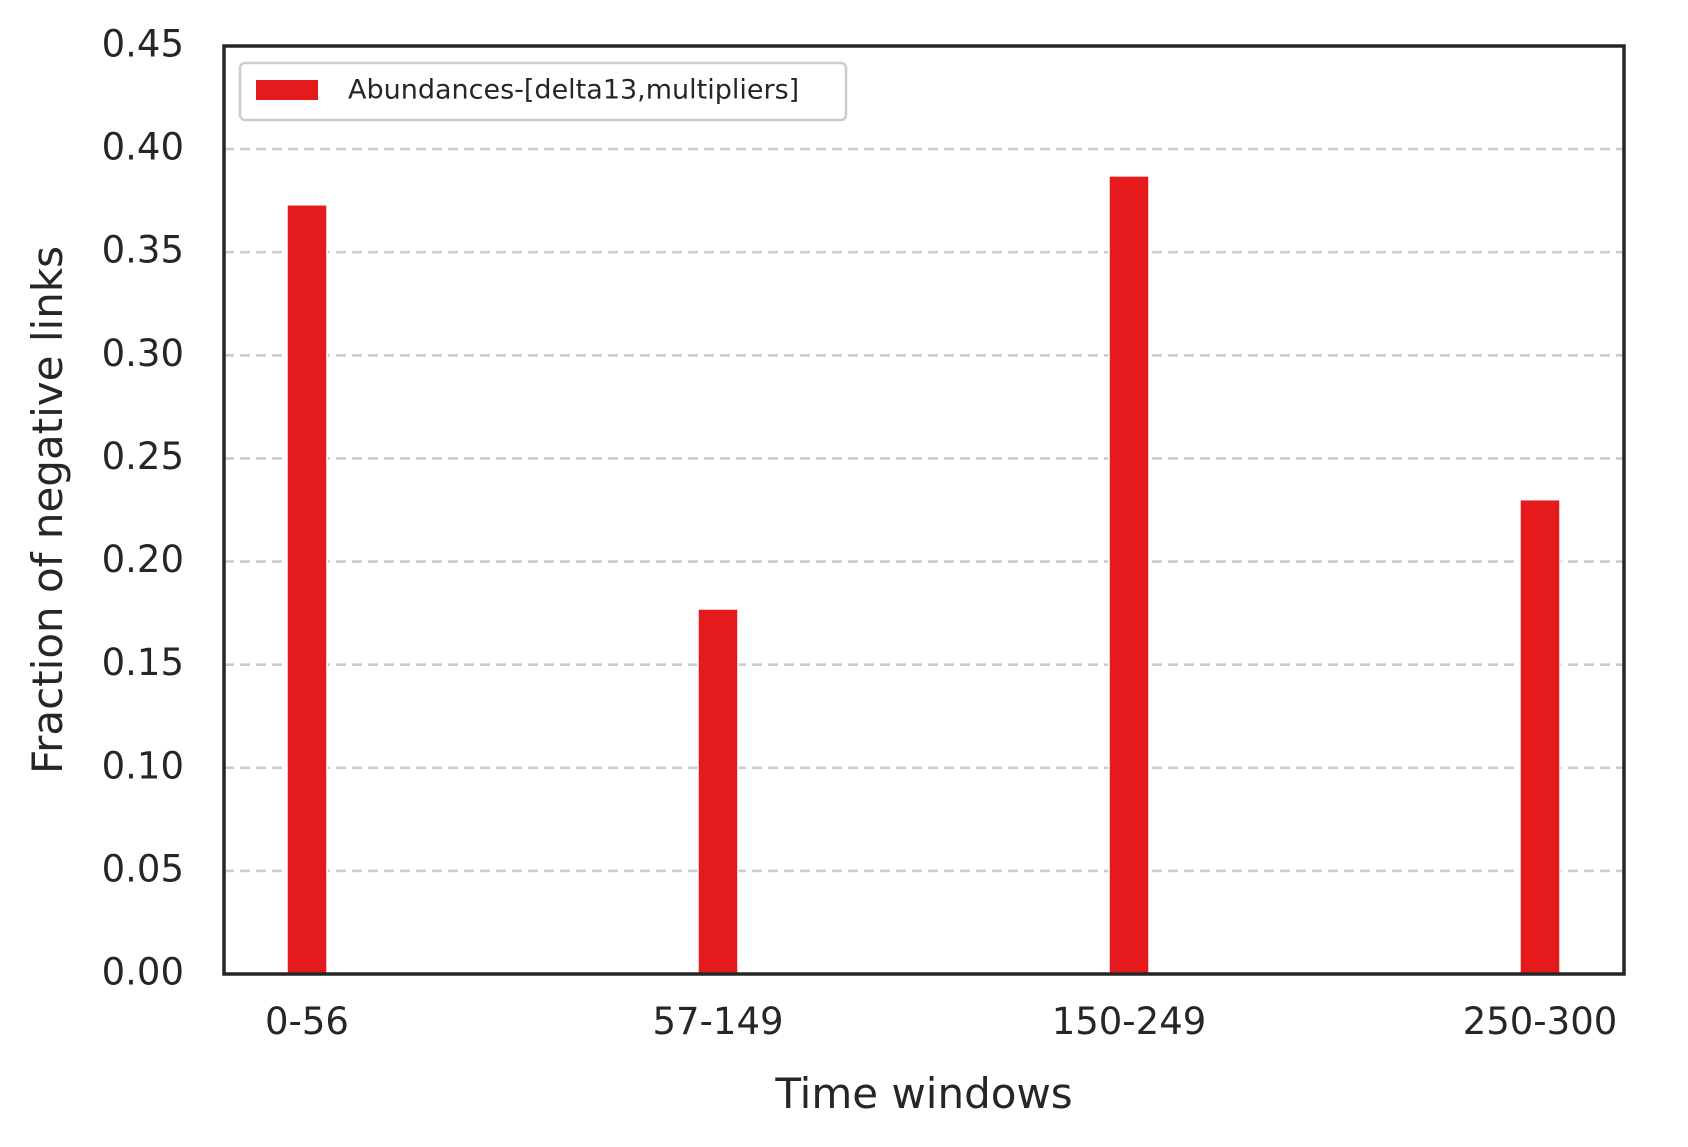 The height and width of the screenshot is (1147, 1688). I want to click on x-tick-label: 57-149, so click(717, 1021).